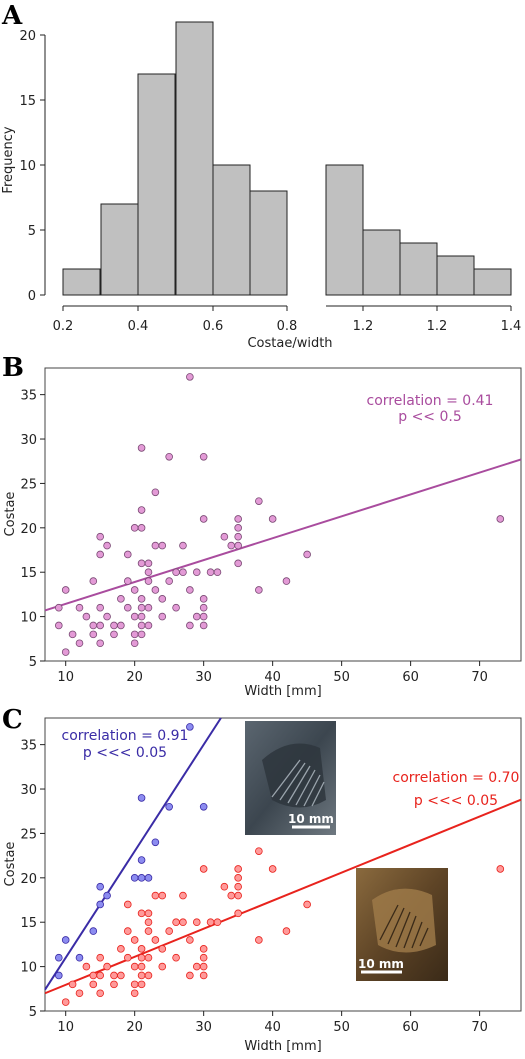 This screenshot has height=1059, width=525. I want to click on correlation-text-red: correlation = 0.70, so click(456, 778).